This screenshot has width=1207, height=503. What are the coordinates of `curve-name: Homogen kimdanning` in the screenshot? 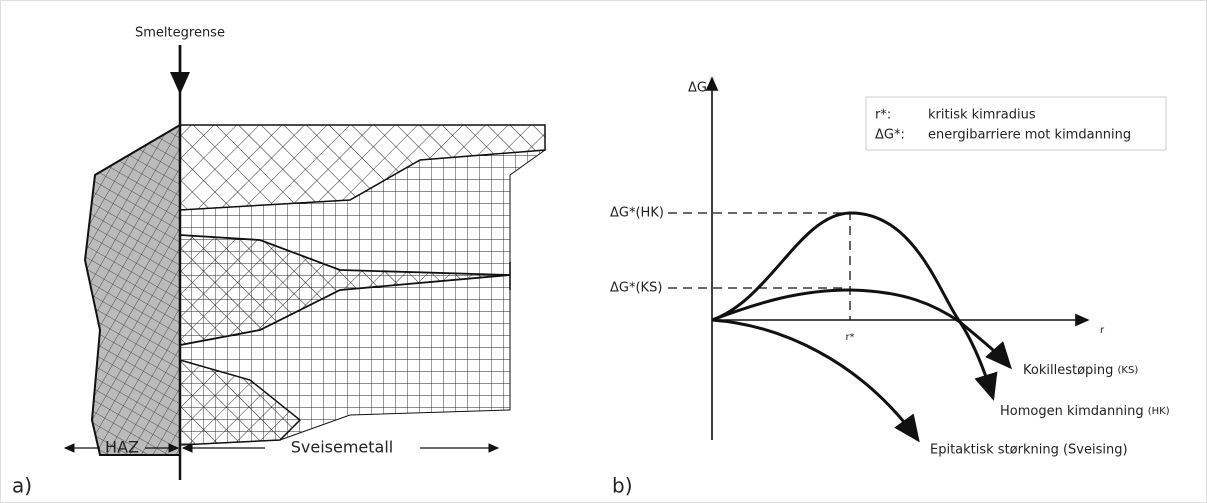 It's located at (1072, 411).